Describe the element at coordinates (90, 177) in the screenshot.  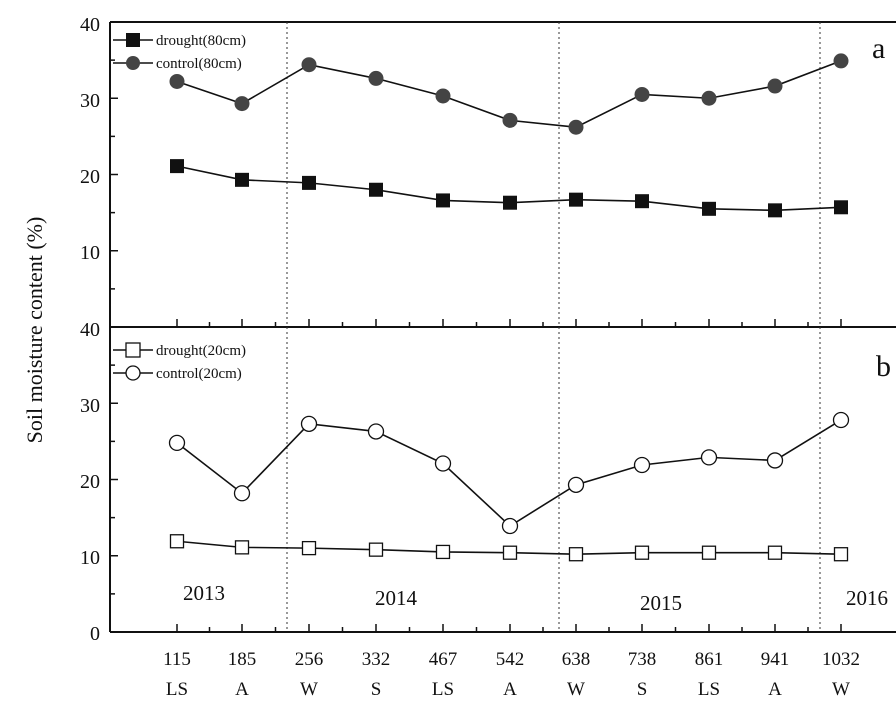
I see `panel-a-y-tick-labels: 10 20 30 40 40` at that location.